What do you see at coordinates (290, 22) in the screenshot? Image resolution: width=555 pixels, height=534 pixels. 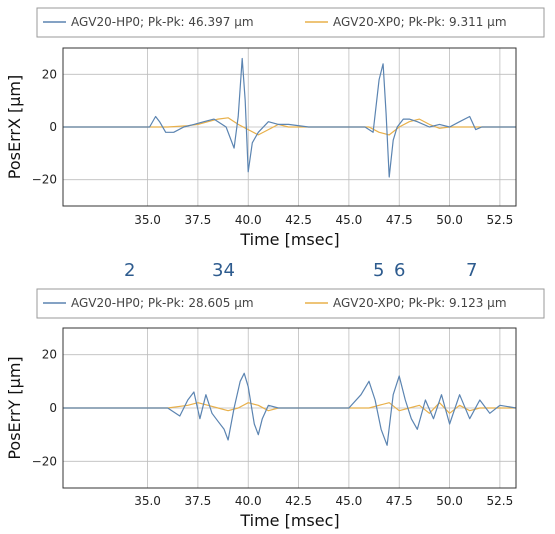 I see `legend-top` at bounding box center [290, 22].